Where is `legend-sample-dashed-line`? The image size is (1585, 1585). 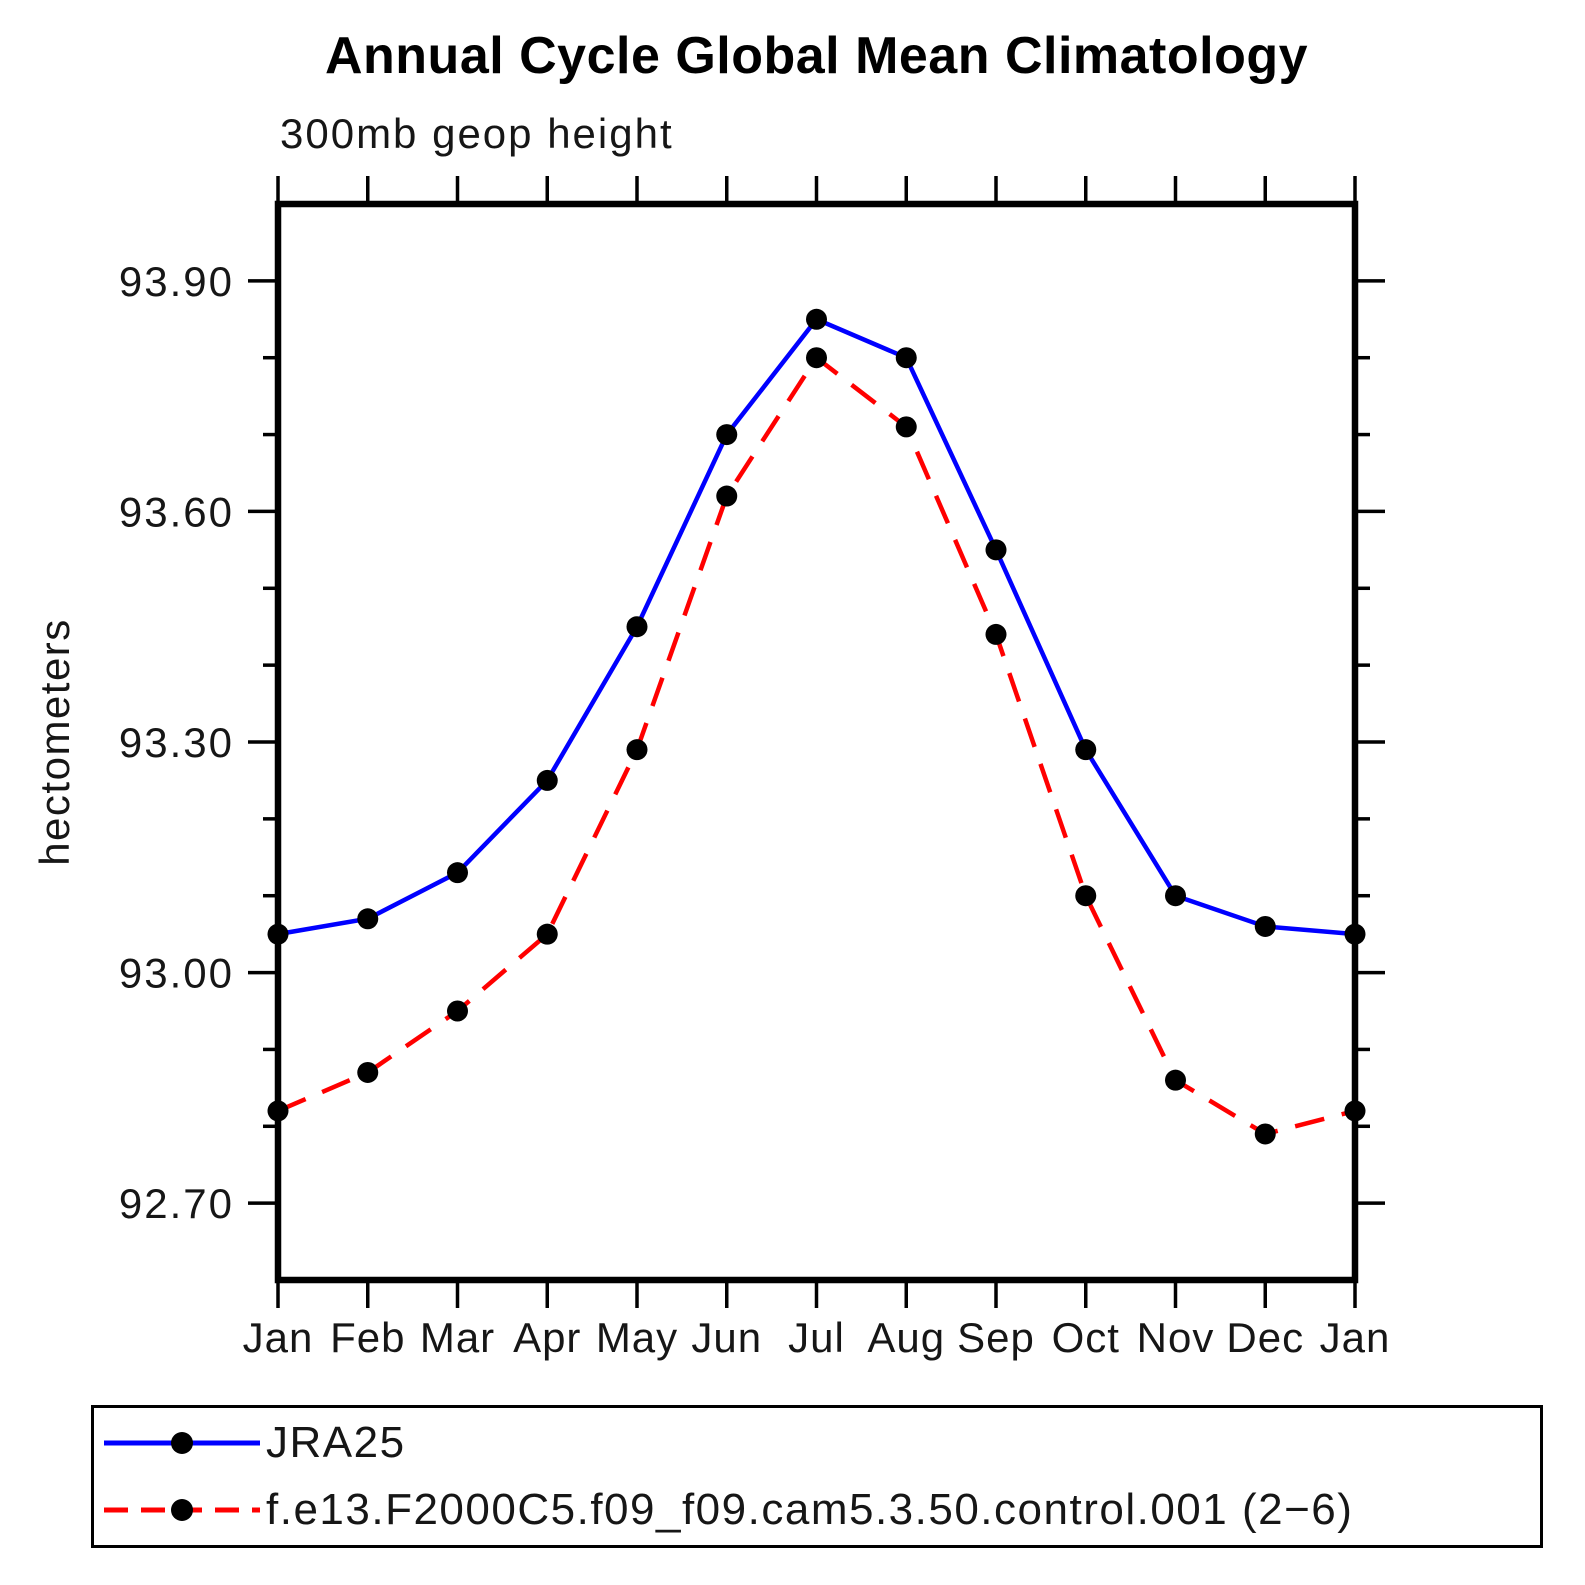
legend-sample-dashed-line is located at coordinates (182, 1509).